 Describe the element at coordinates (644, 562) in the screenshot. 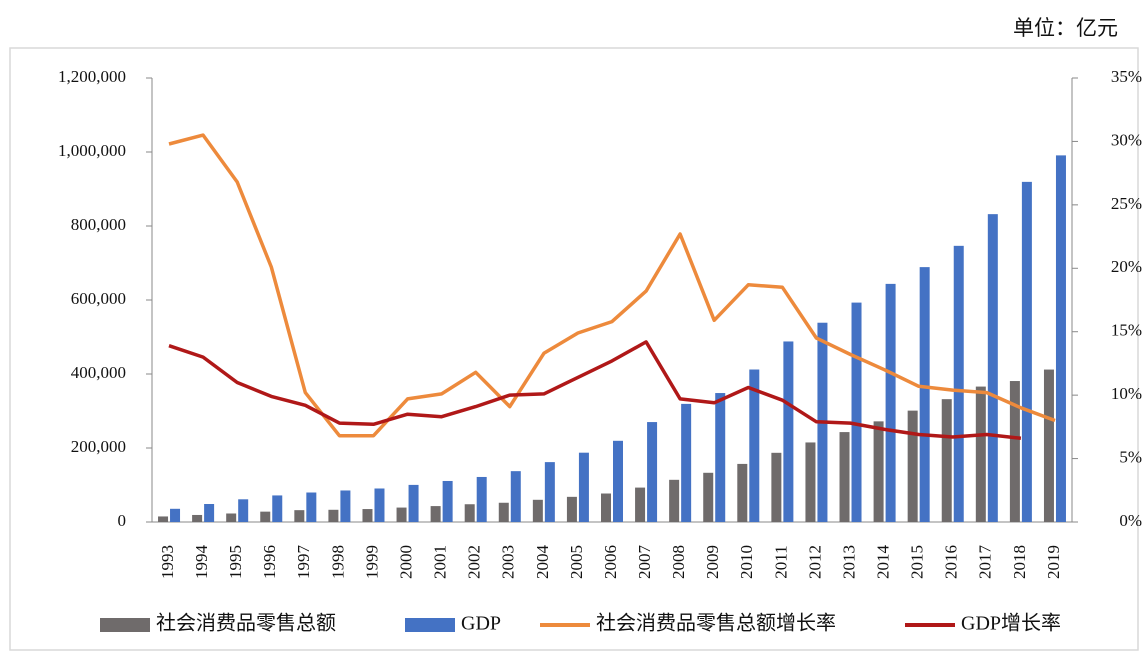

I see `x-tick-label: 2007` at that location.